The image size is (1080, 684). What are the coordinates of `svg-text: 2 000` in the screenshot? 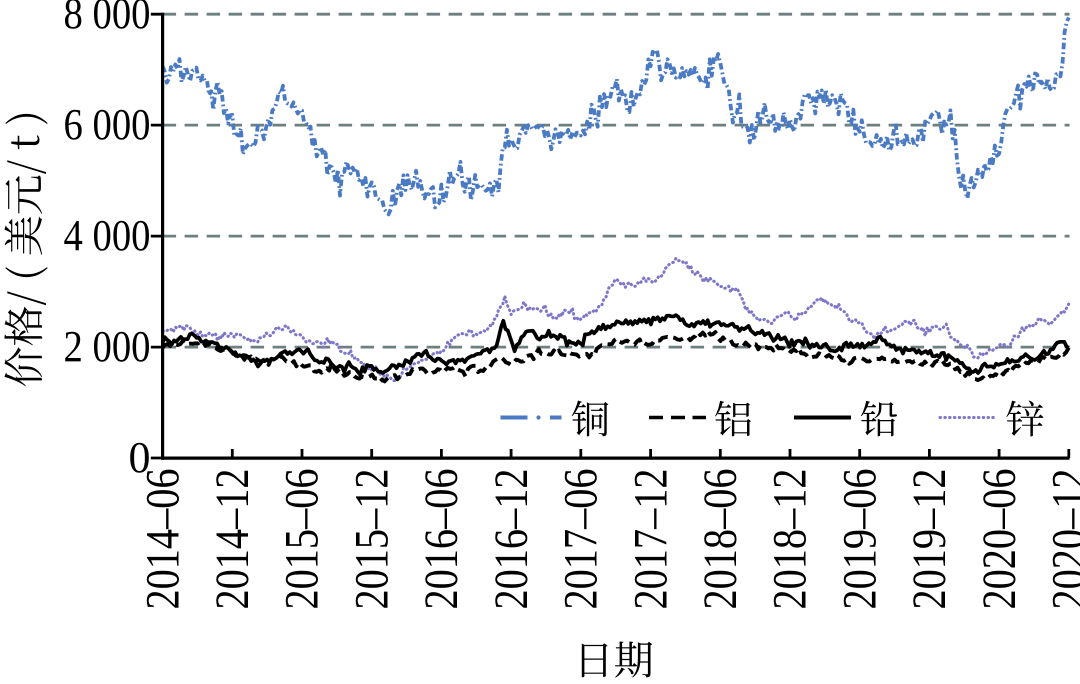 It's located at (107, 346).